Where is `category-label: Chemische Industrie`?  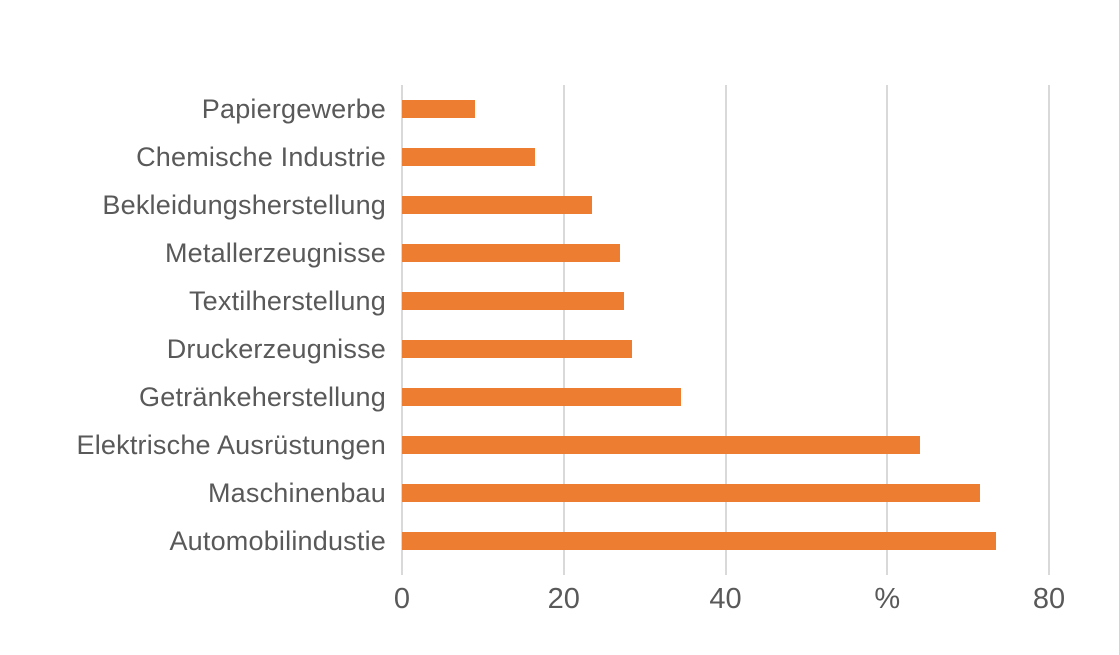
category-label: Chemische Industrie is located at coordinates (261, 157).